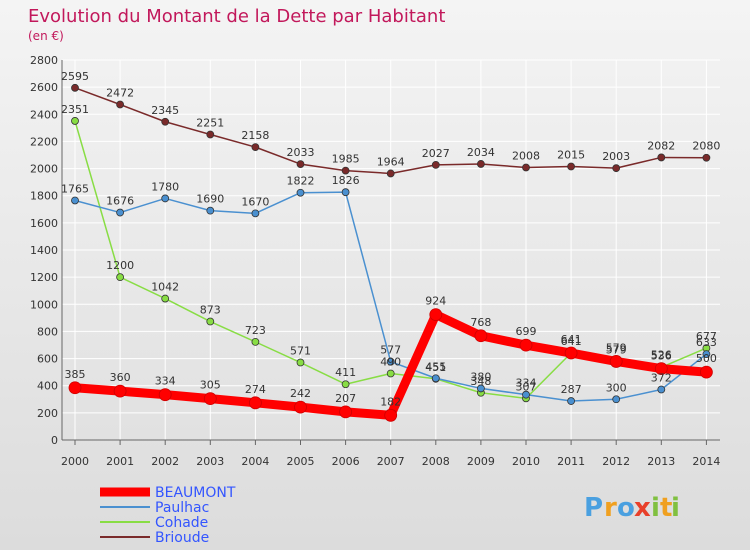  Describe the element at coordinates (47, 413) in the screenshot. I see `y-tick-label: 200` at that location.